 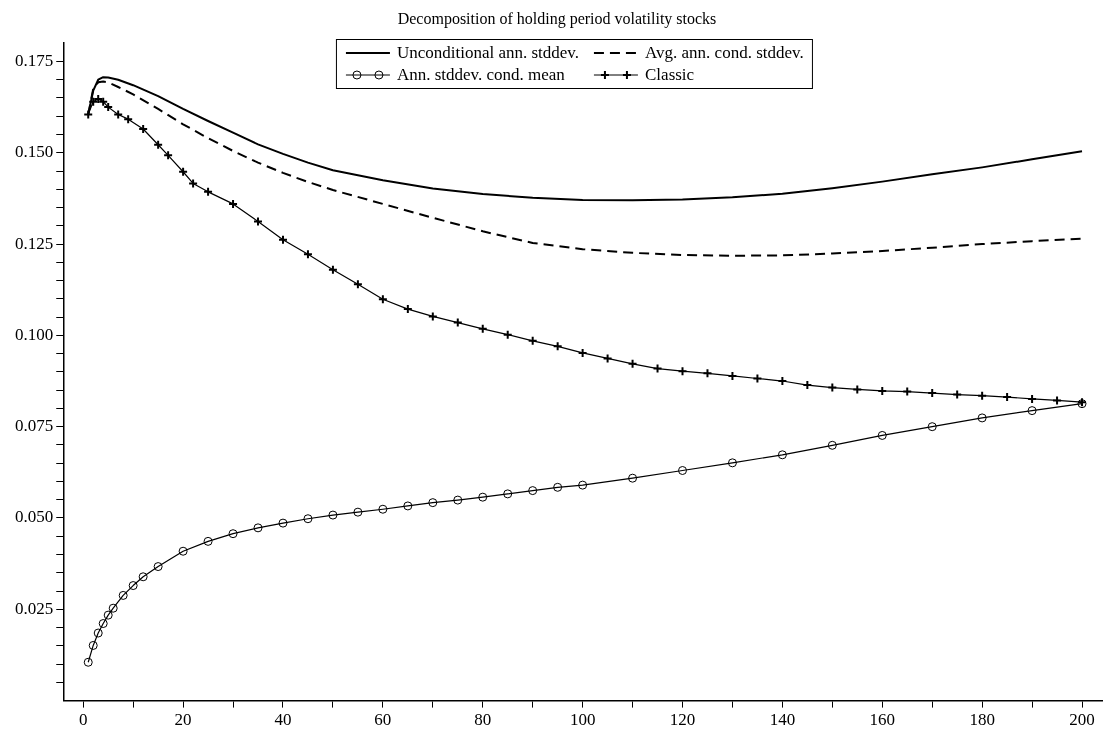 I want to click on legend-label: Classic, so click(x=670, y=75).